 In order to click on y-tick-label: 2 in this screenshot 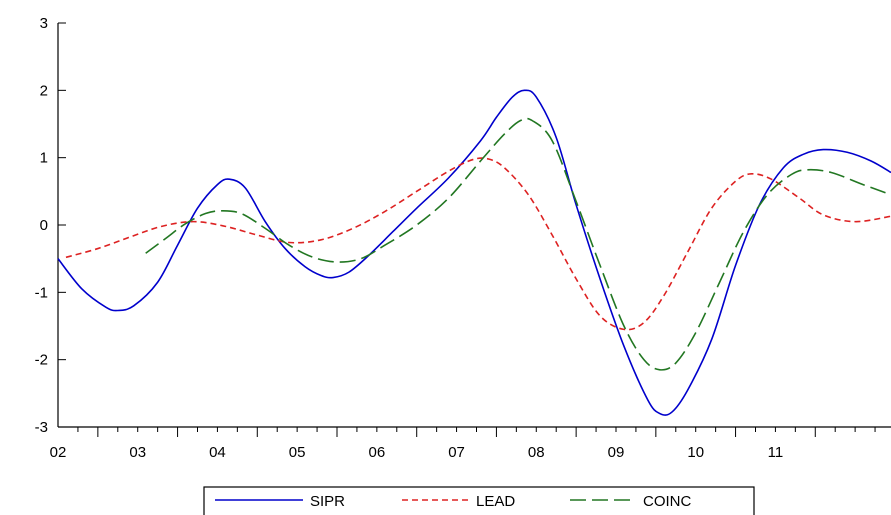, I will do `click(44, 90)`.